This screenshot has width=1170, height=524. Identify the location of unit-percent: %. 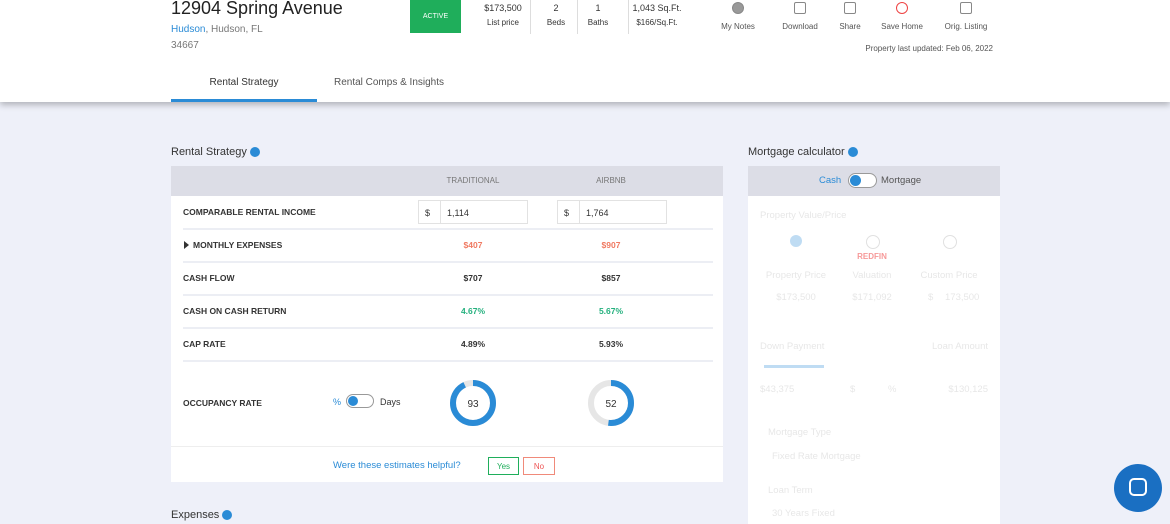
(337, 402).